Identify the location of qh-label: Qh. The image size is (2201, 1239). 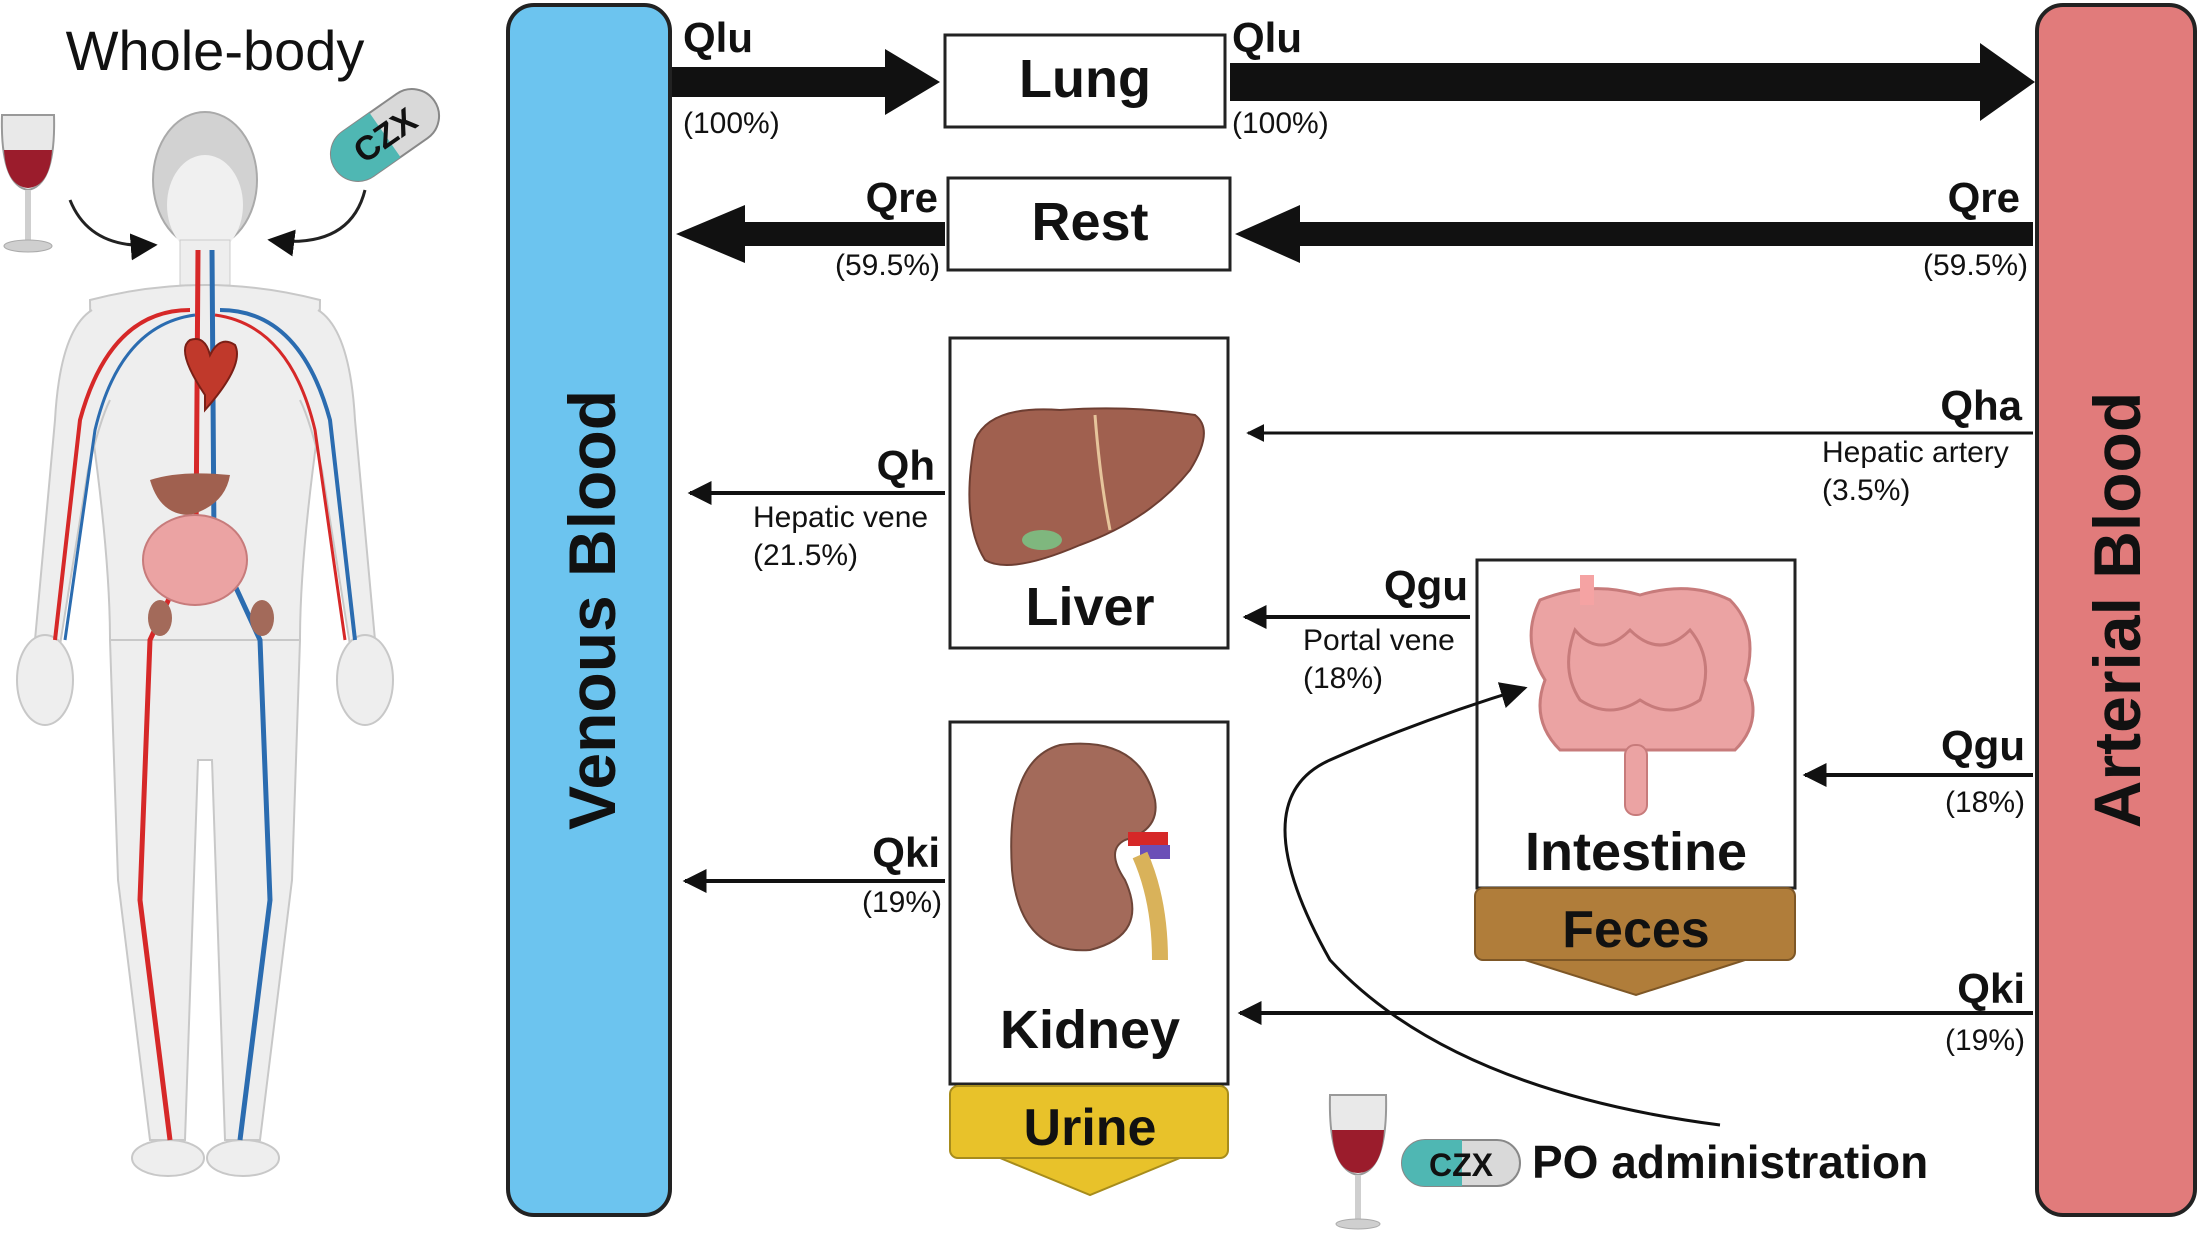
(906, 465).